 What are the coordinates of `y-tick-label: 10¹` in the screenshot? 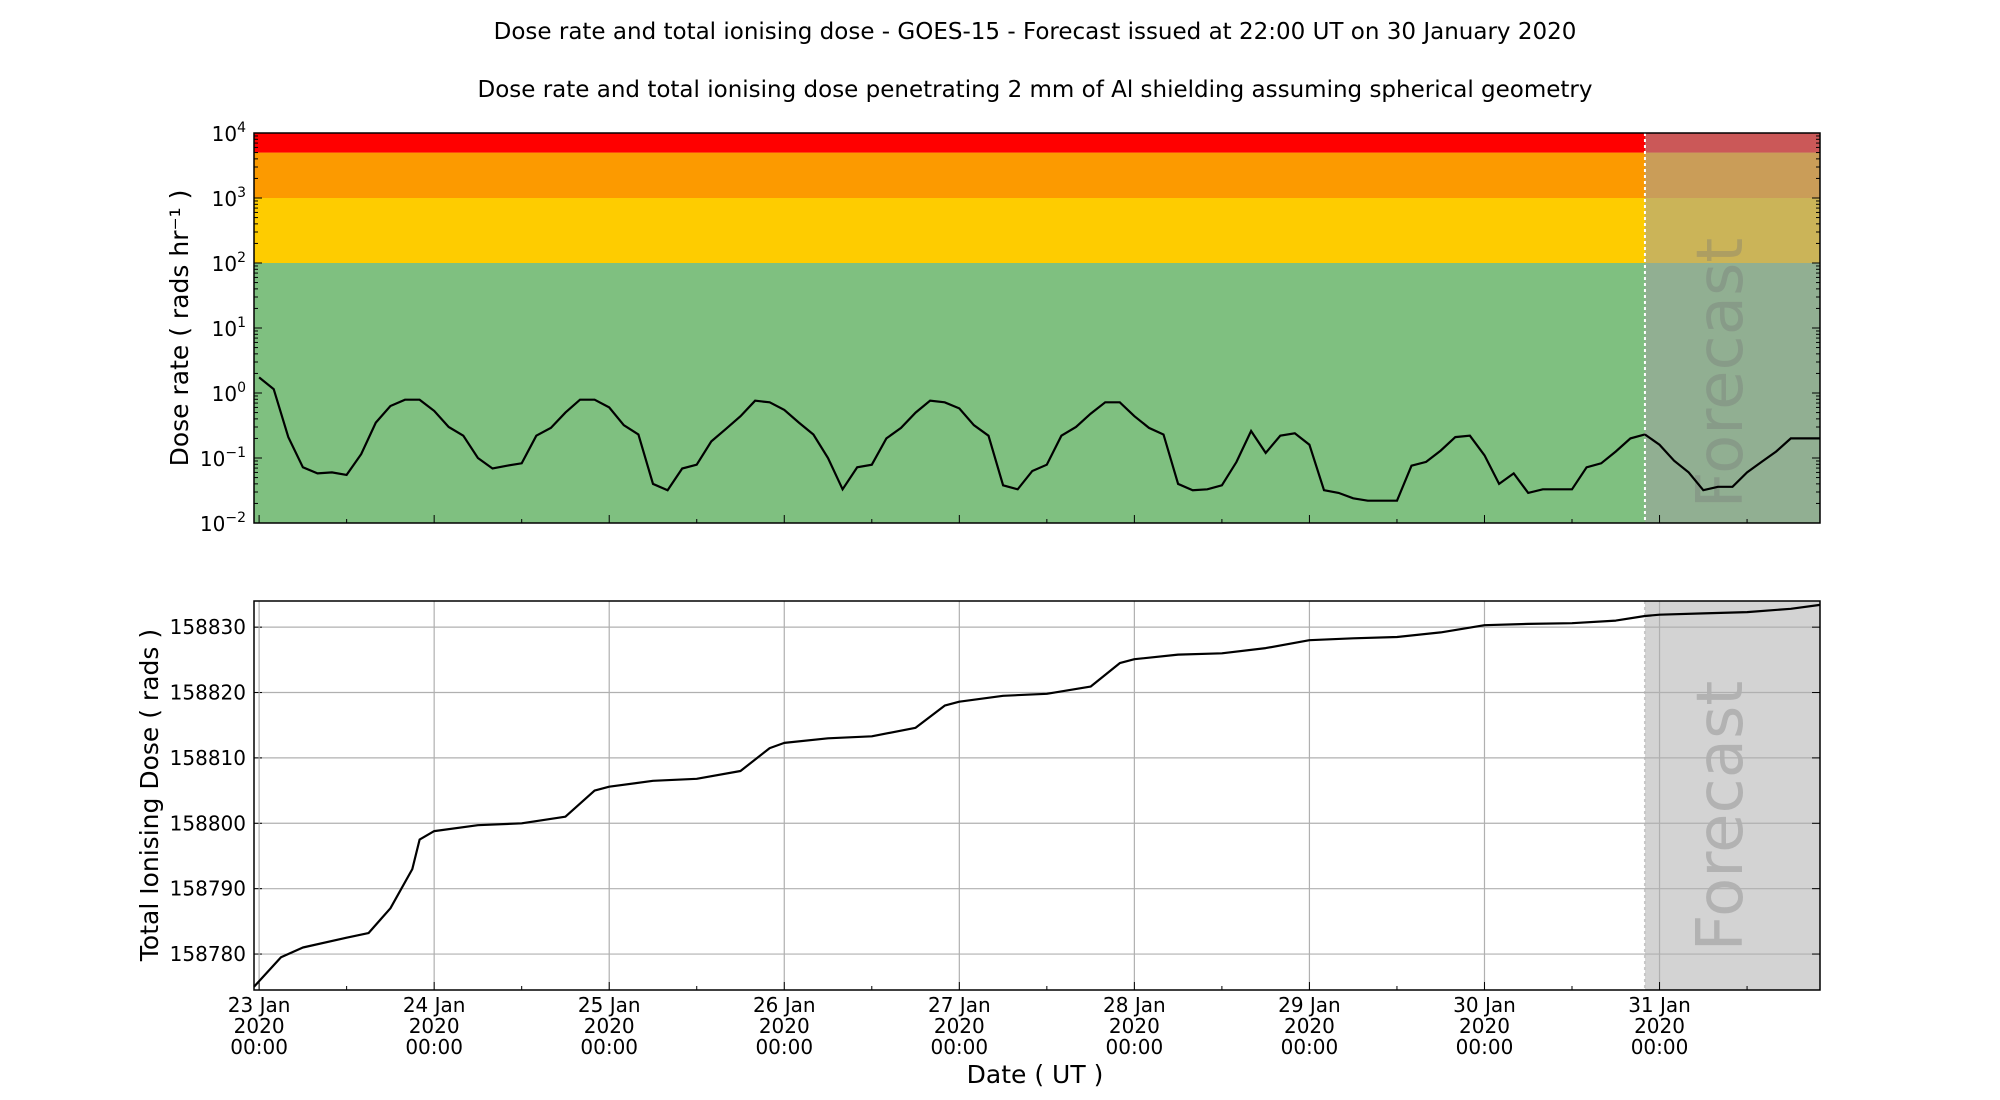 It's located at (229, 328).